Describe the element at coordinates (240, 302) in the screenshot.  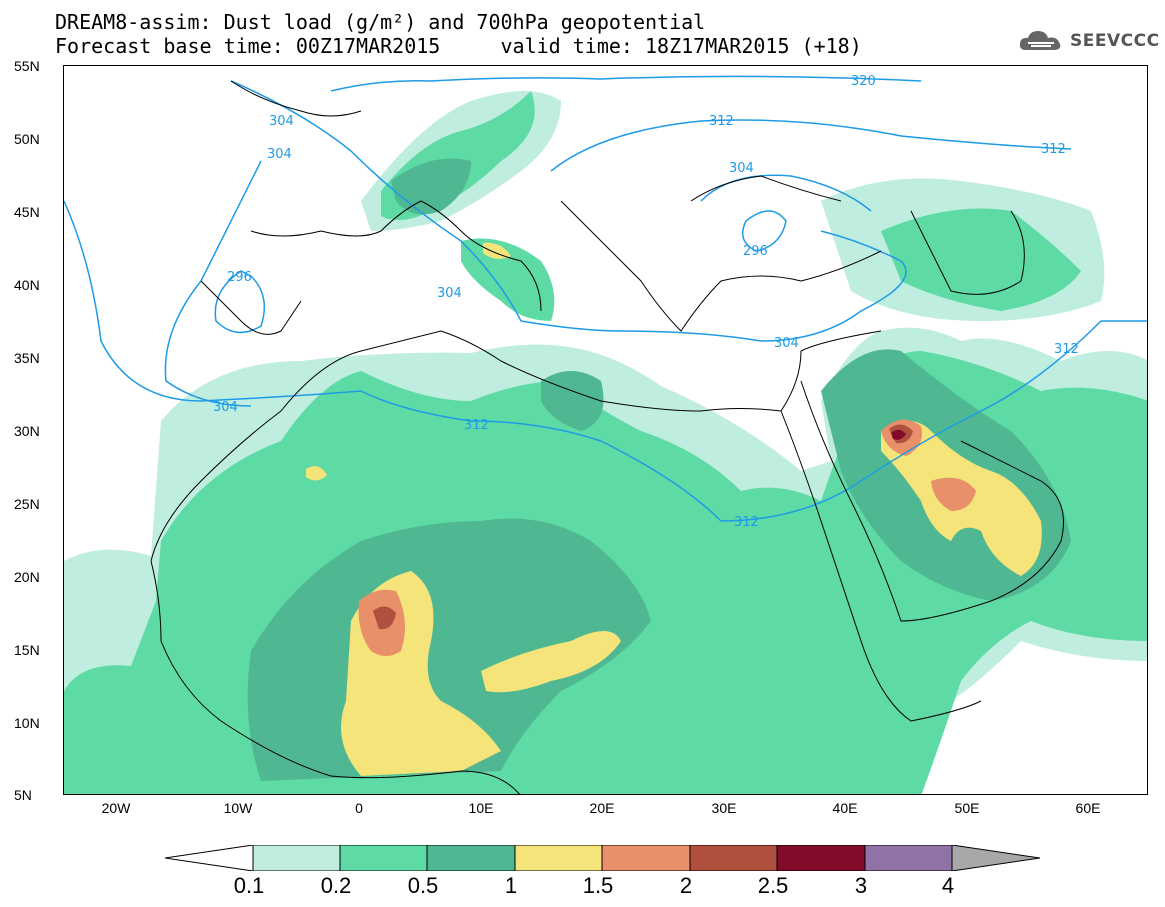
I see `contour-296-west` at that location.